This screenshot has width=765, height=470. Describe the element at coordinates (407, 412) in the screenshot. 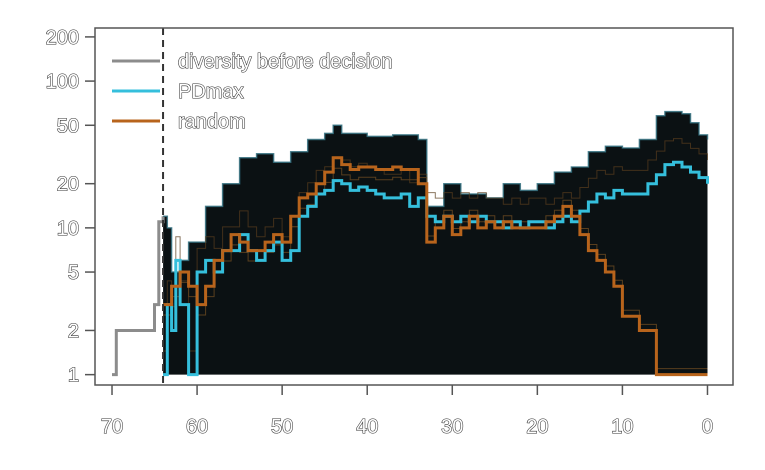

I see `x-axis: 70 60 50 40 30 20 10 0` at that location.